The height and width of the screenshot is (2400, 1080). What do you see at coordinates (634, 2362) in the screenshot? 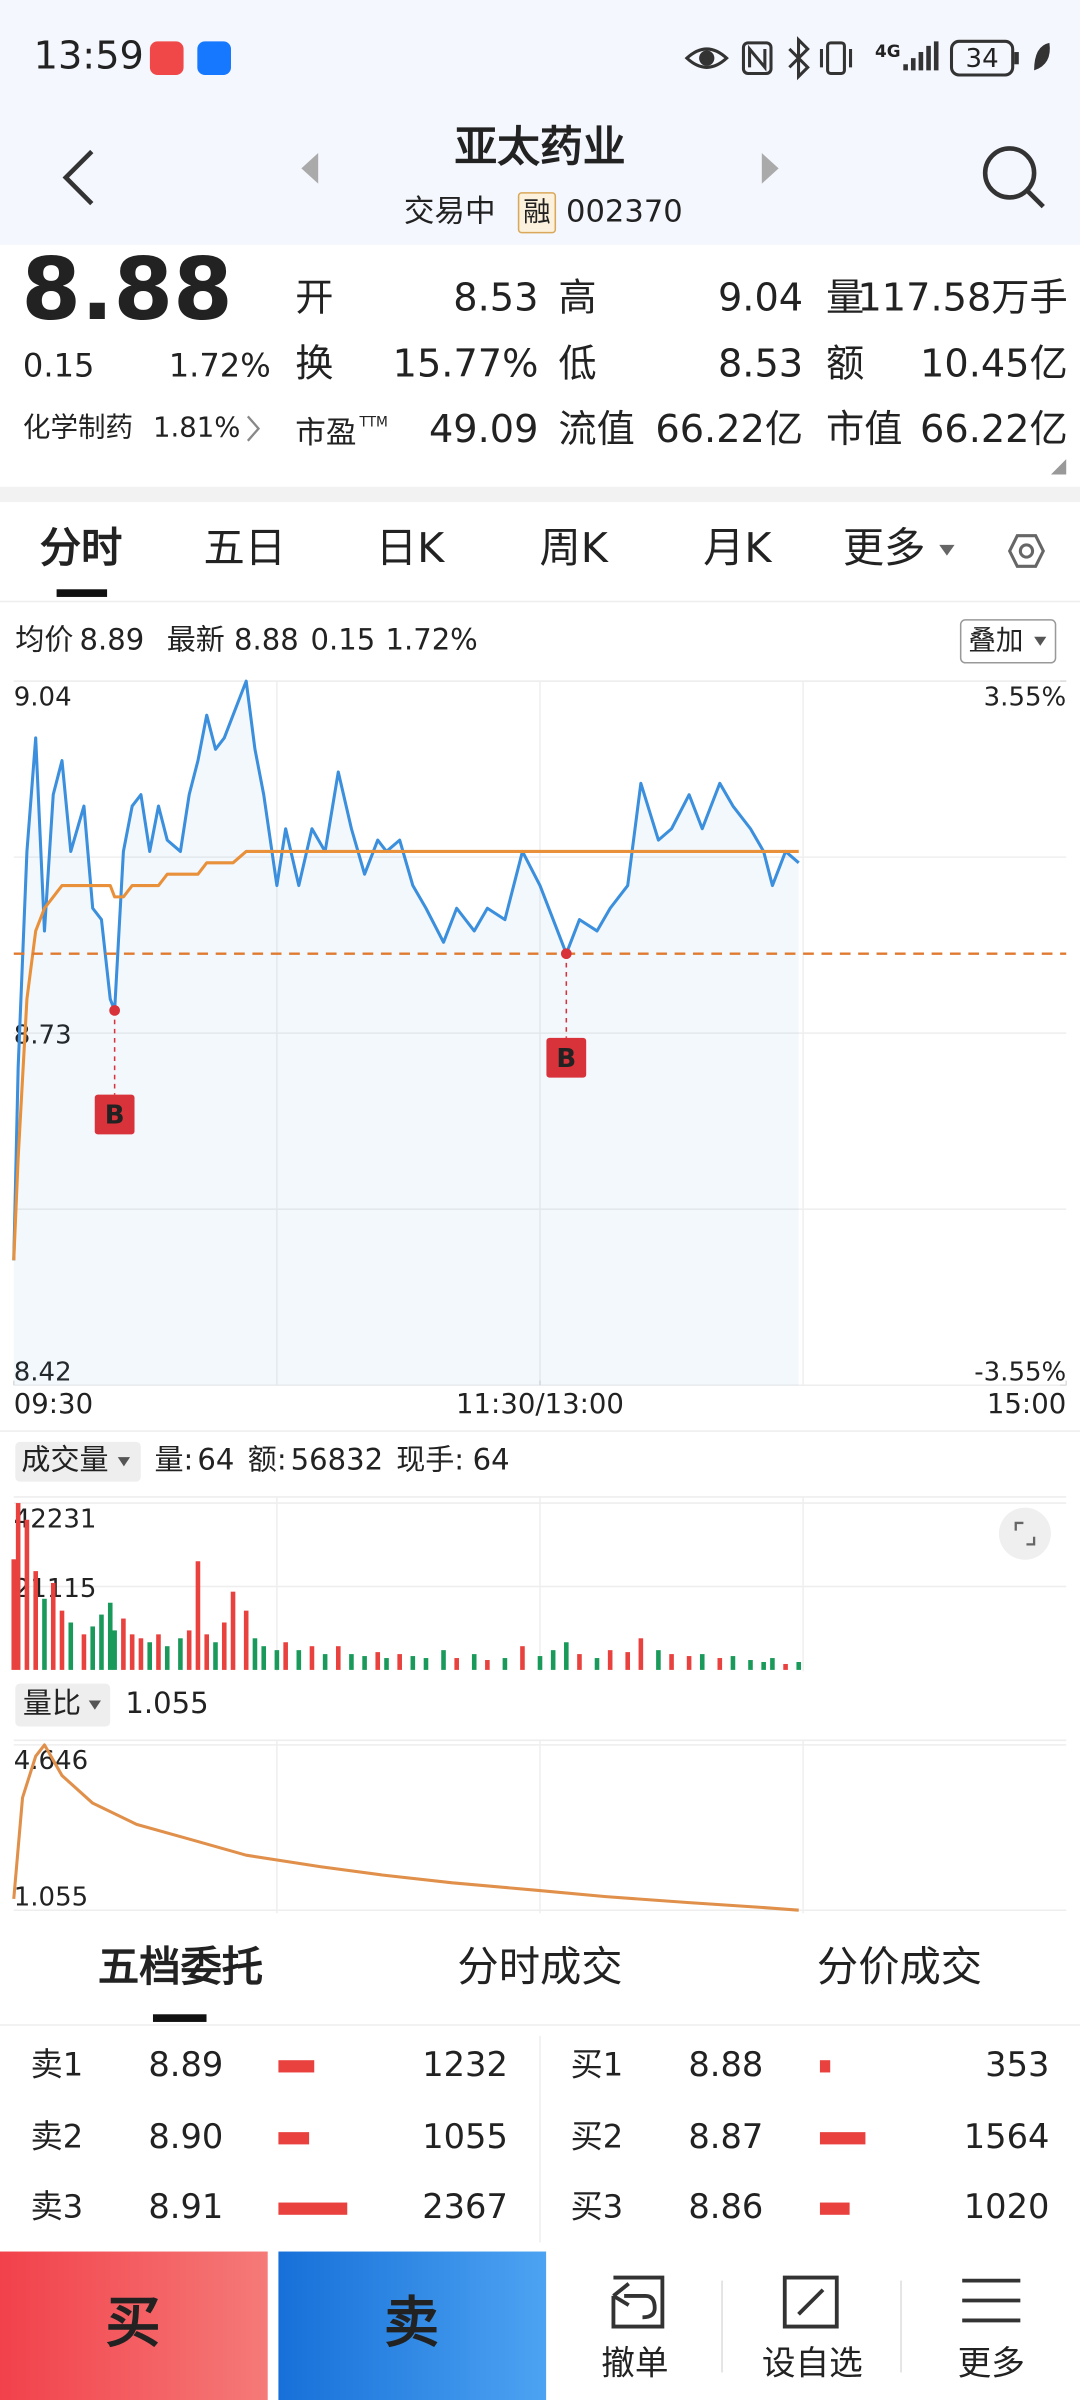
I see `action-label: 撤单` at bounding box center [634, 2362].